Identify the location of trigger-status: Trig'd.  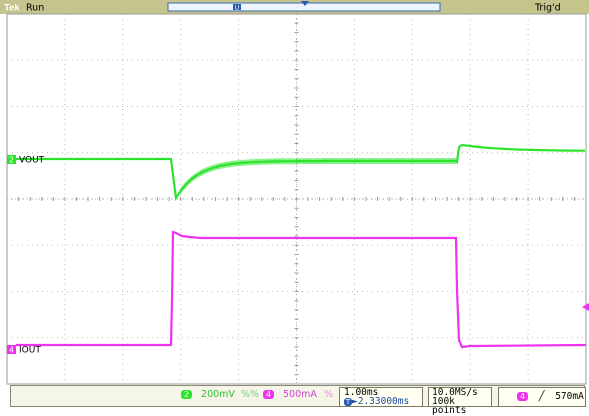
(547, 8).